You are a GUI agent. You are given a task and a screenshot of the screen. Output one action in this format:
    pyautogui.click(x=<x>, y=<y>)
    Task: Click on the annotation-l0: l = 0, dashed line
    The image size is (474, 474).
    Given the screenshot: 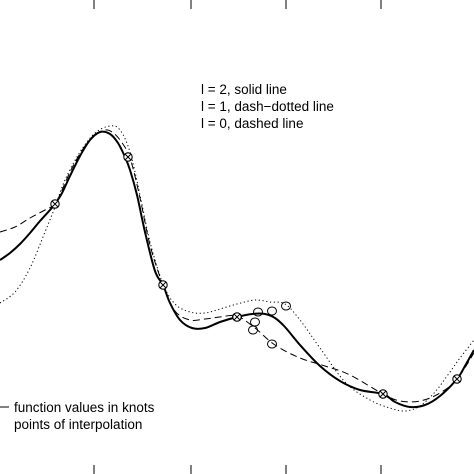 What is the action you would take?
    pyautogui.click(x=252, y=123)
    